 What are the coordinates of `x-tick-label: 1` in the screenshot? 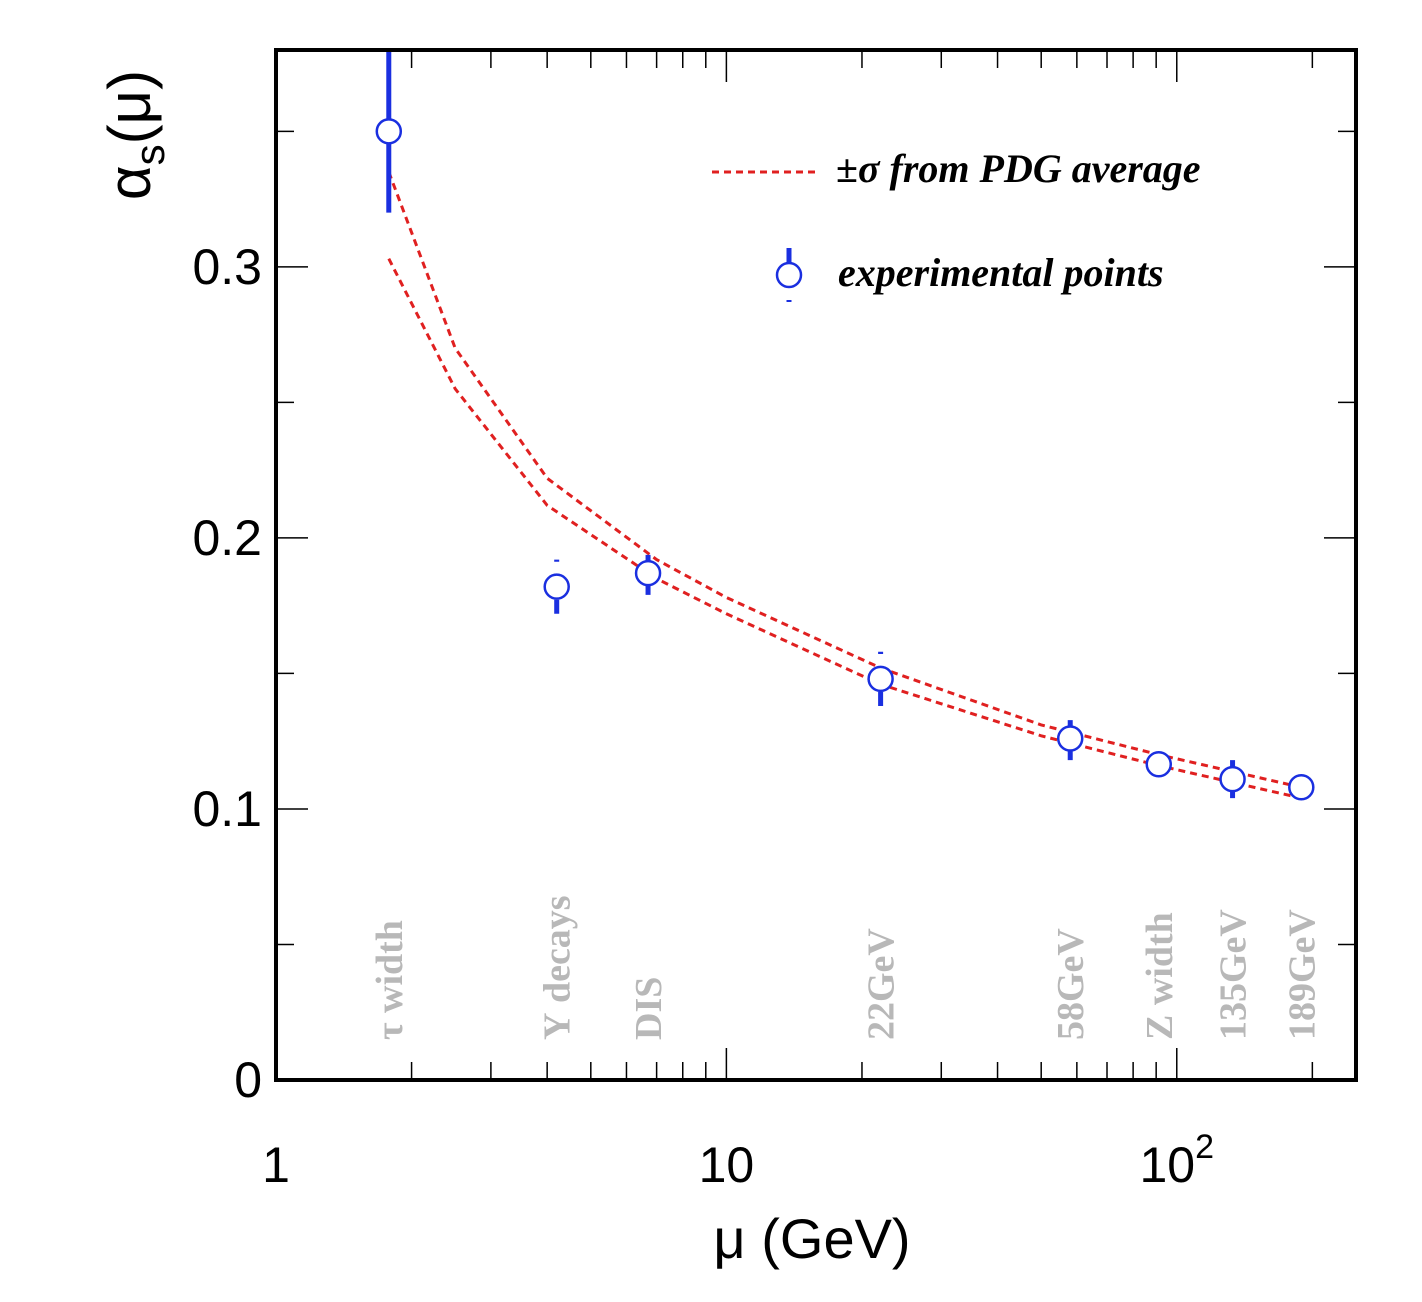 It's located at (276, 1165).